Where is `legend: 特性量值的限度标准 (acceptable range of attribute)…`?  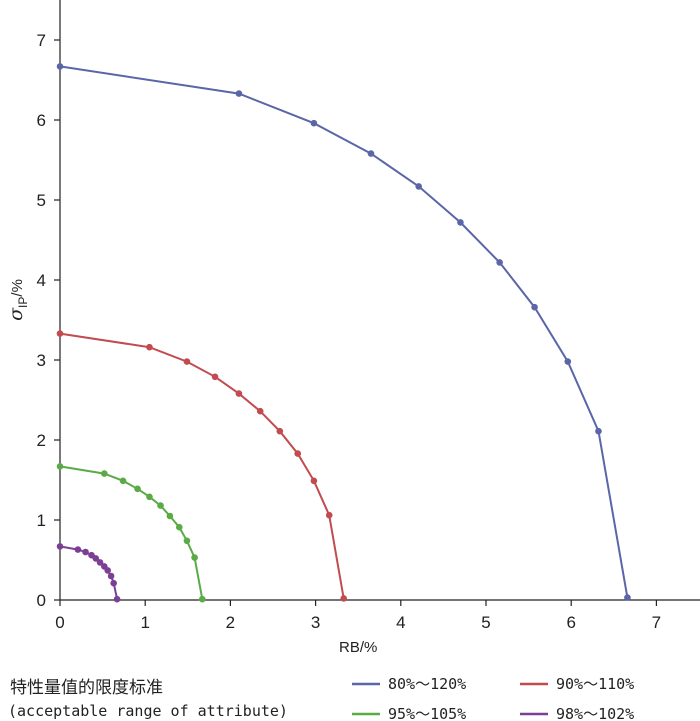 legend: 特性量值的限度标准 (acceptable range of attribute)… is located at coordinates (321, 698).